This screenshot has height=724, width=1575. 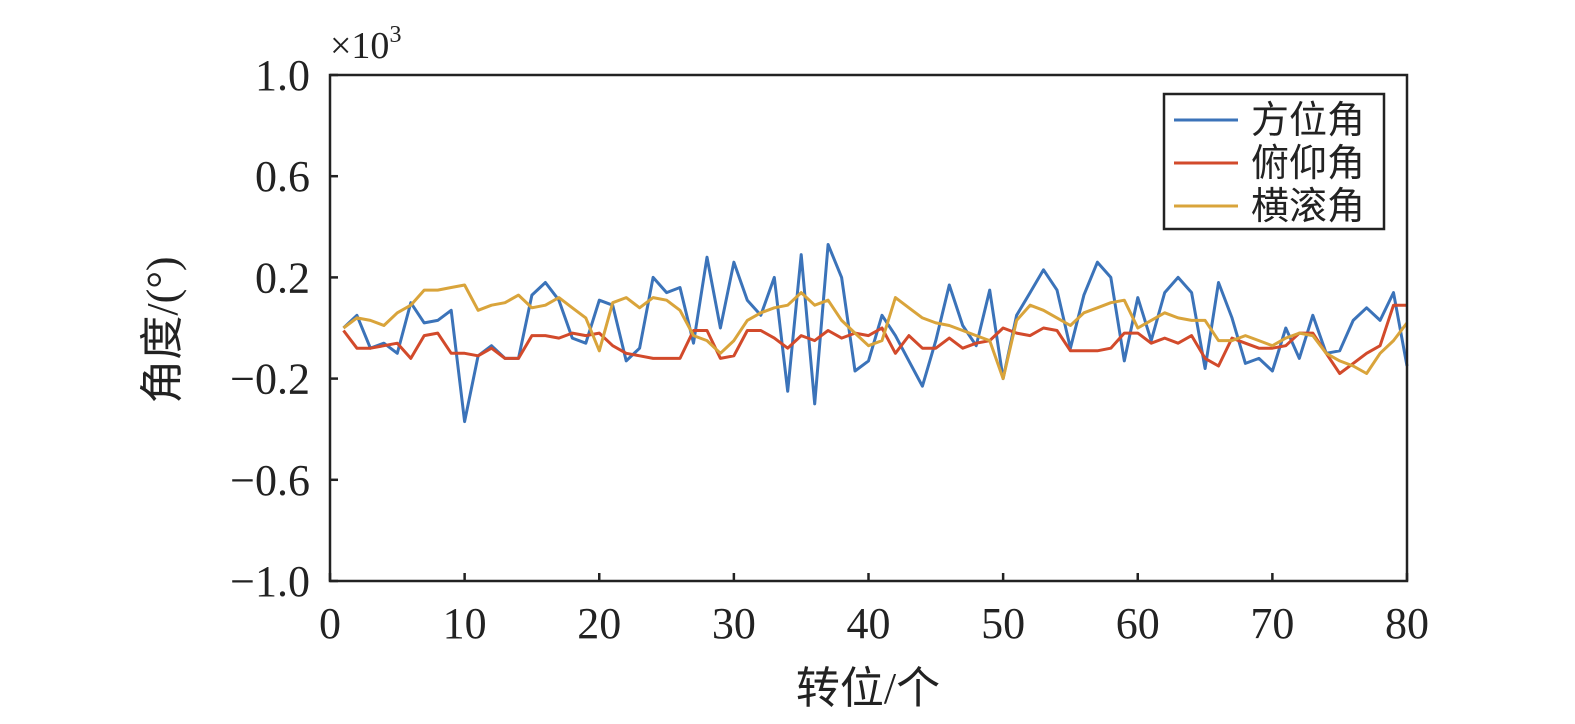 What do you see at coordinates (162, 329) in the screenshot?
I see `y-axis-label: 角度/(°)` at bounding box center [162, 329].